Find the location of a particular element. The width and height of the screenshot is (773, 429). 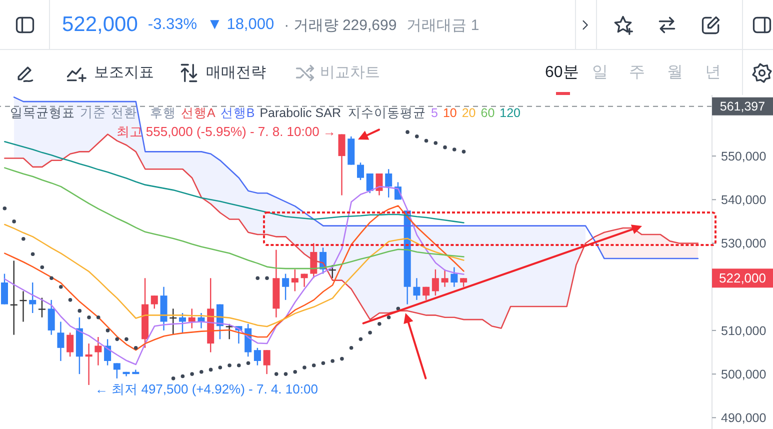

text: -3.33% is located at coordinates (173, 25).